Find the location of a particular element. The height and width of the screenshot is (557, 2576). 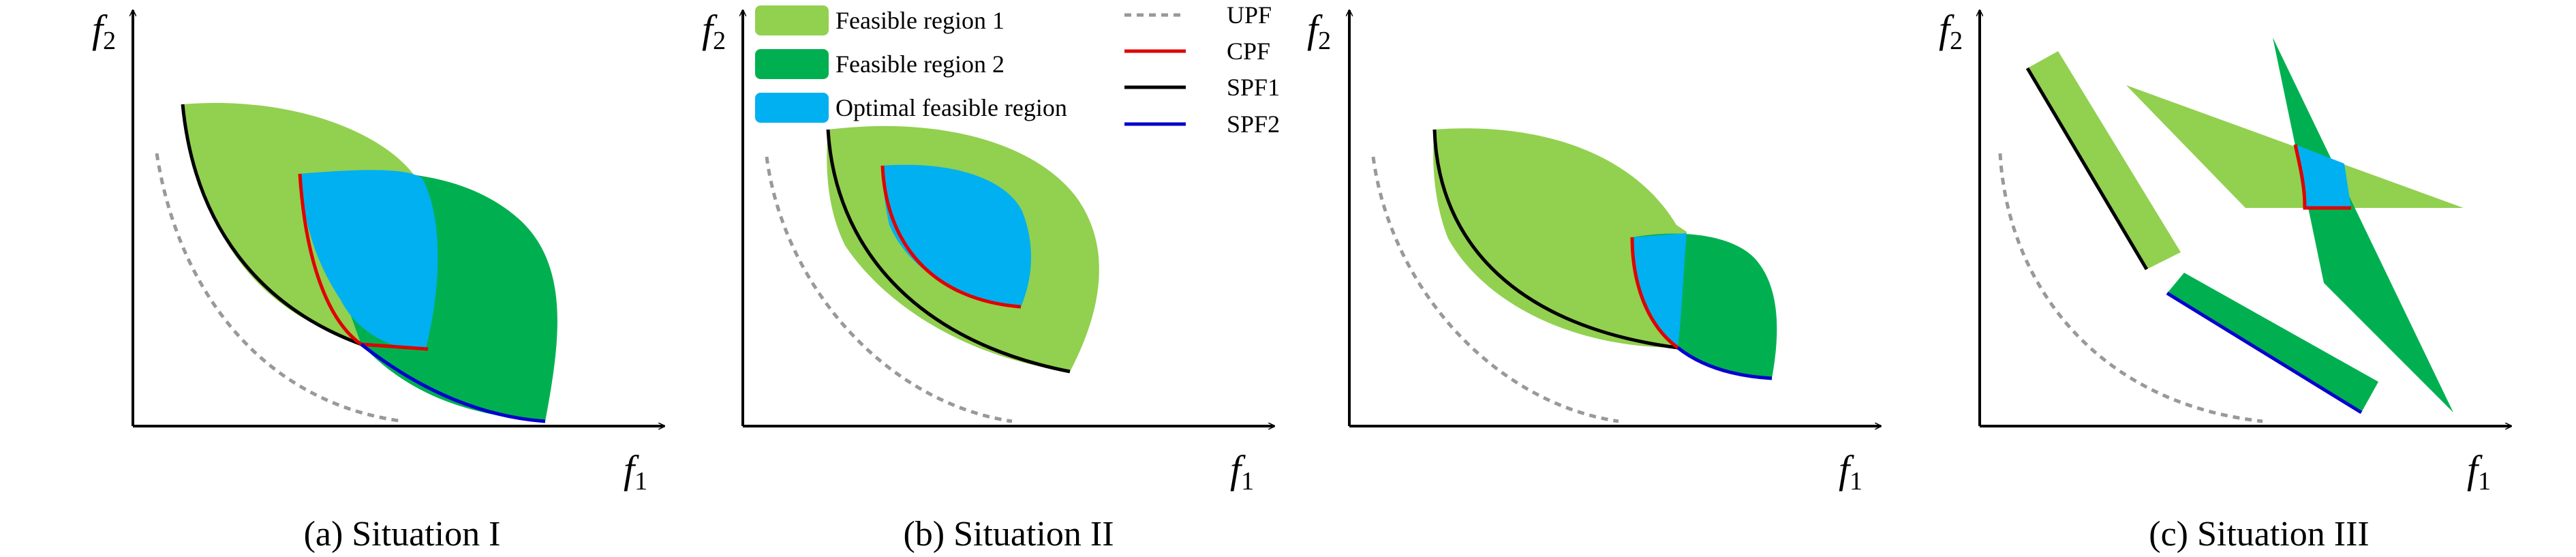

panel-caption: (a) Situation I is located at coordinates (402, 534).